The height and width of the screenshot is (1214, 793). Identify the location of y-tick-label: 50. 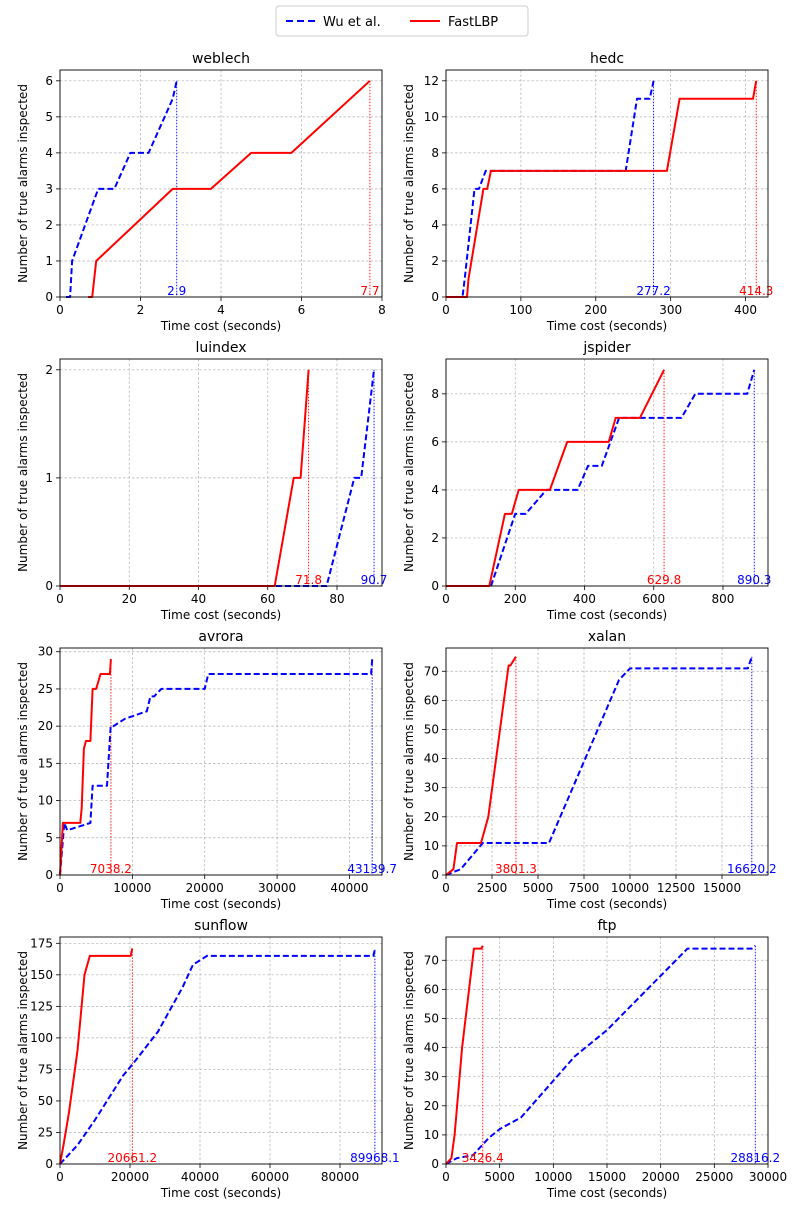
(431, 1018).